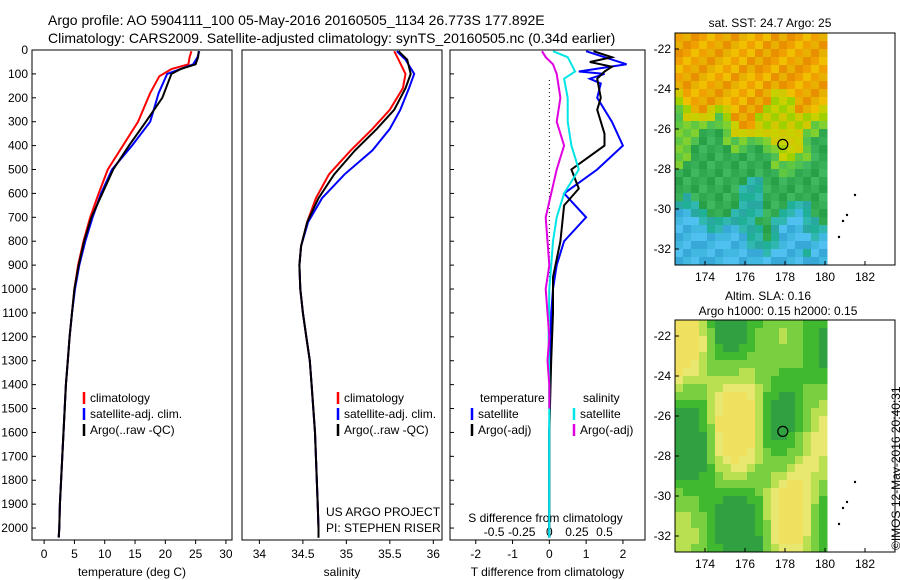  Describe the element at coordinates (347, 554) in the screenshot. I see `salinity-xtick-label: 35` at that location.